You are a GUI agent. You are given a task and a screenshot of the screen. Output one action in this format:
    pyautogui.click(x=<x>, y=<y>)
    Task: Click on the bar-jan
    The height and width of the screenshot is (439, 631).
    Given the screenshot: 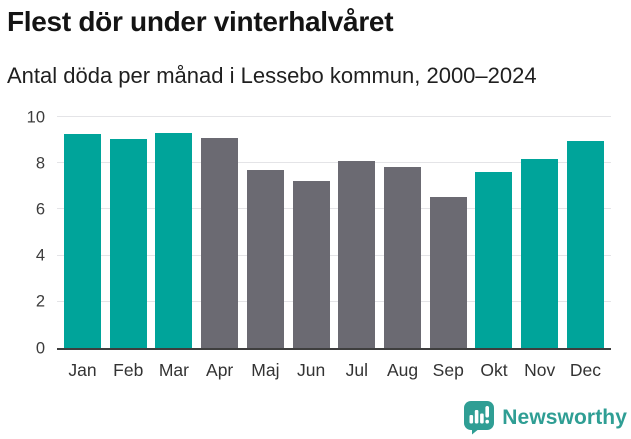 What is the action you would take?
    pyautogui.click(x=82, y=241)
    